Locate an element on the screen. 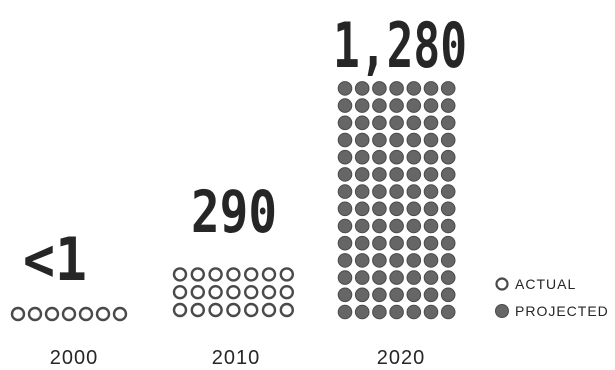  category-label-2000: 2000 is located at coordinates (74, 358).